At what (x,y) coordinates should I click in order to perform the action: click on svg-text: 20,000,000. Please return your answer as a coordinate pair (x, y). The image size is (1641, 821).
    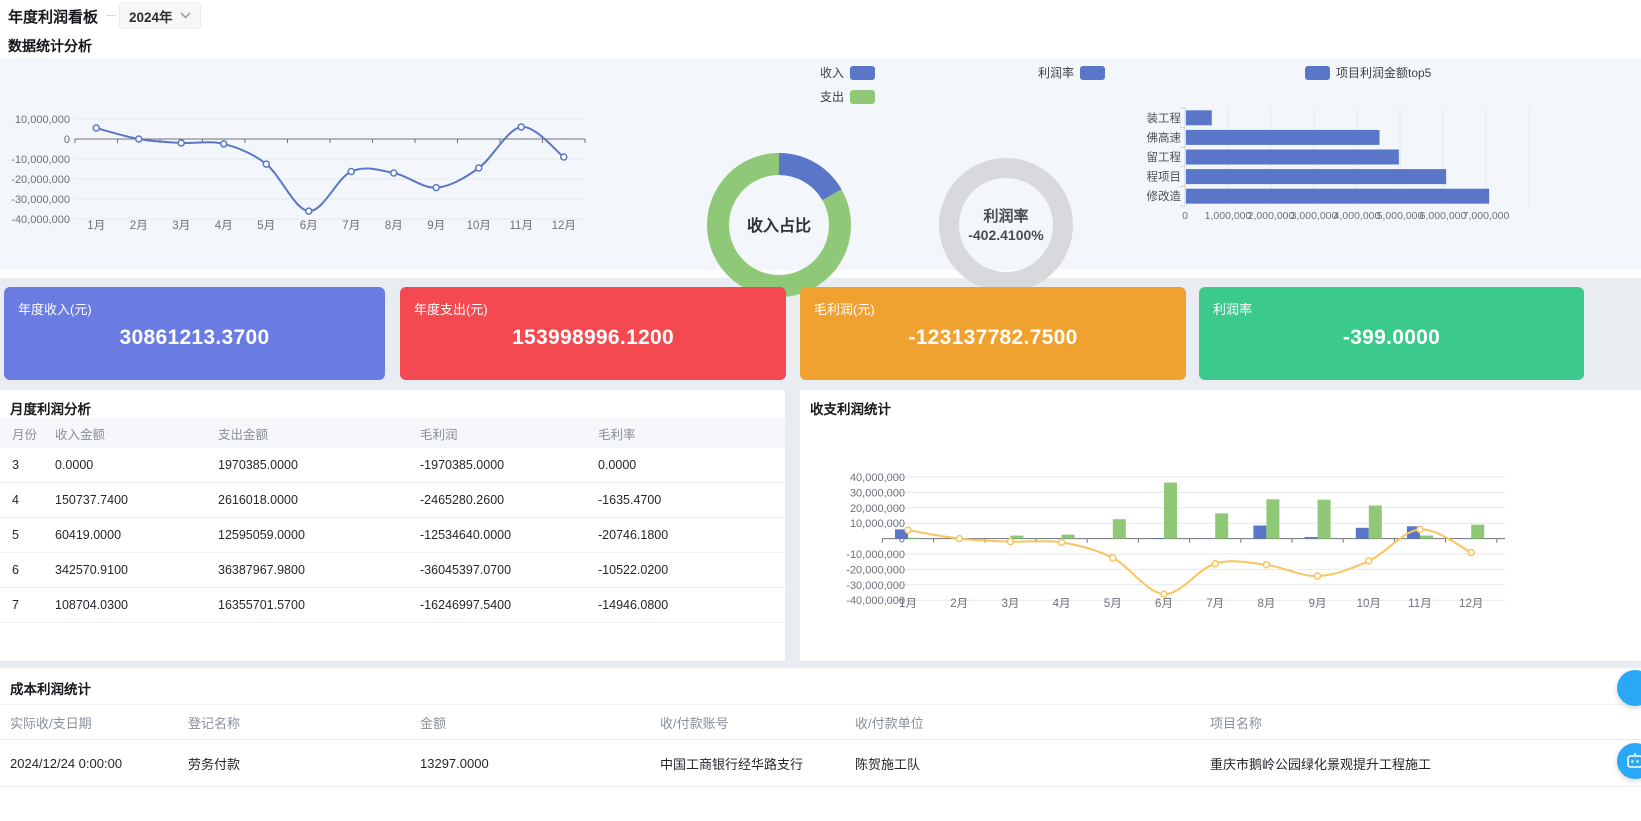
    Looking at the image, I should click on (877, 509).